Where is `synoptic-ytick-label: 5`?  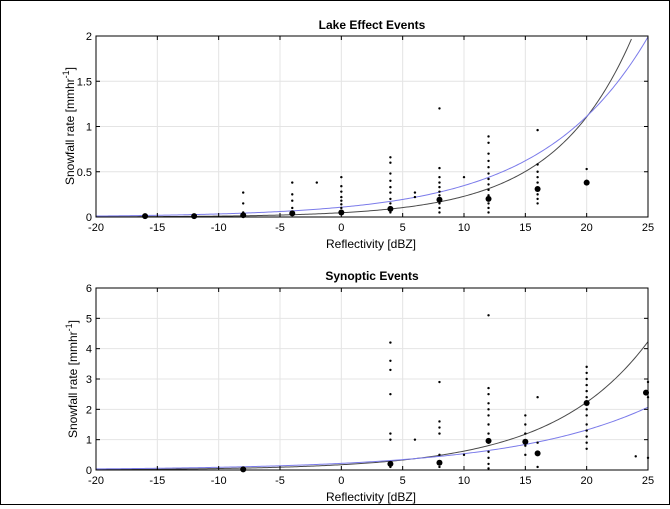
synoptic-ytick-label: 5 is located at coordinates (89, 319).